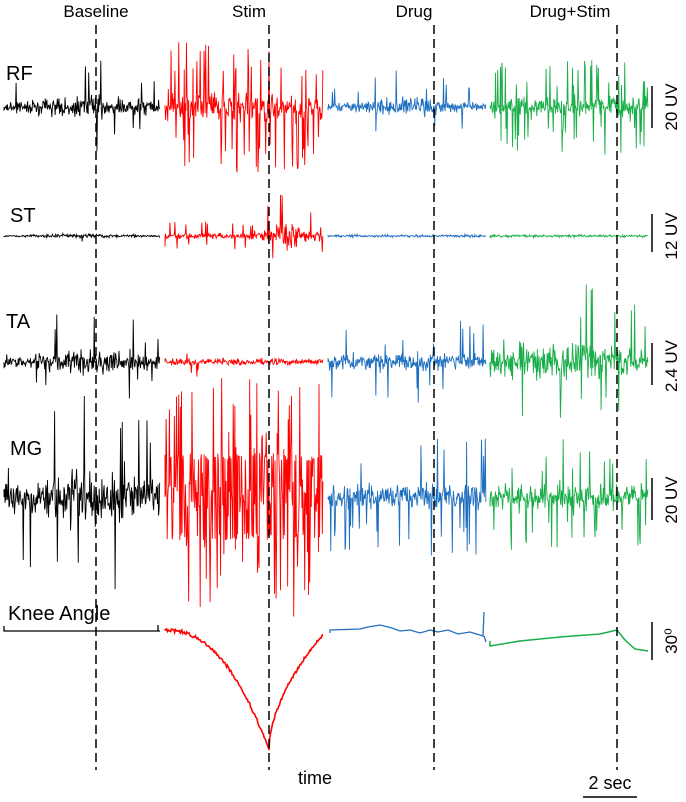 The height and width of the screenshot is (802, 686). Describe the element at coordinates (244, 226) in the screenshot. I see `trace-st-stim` at that location.